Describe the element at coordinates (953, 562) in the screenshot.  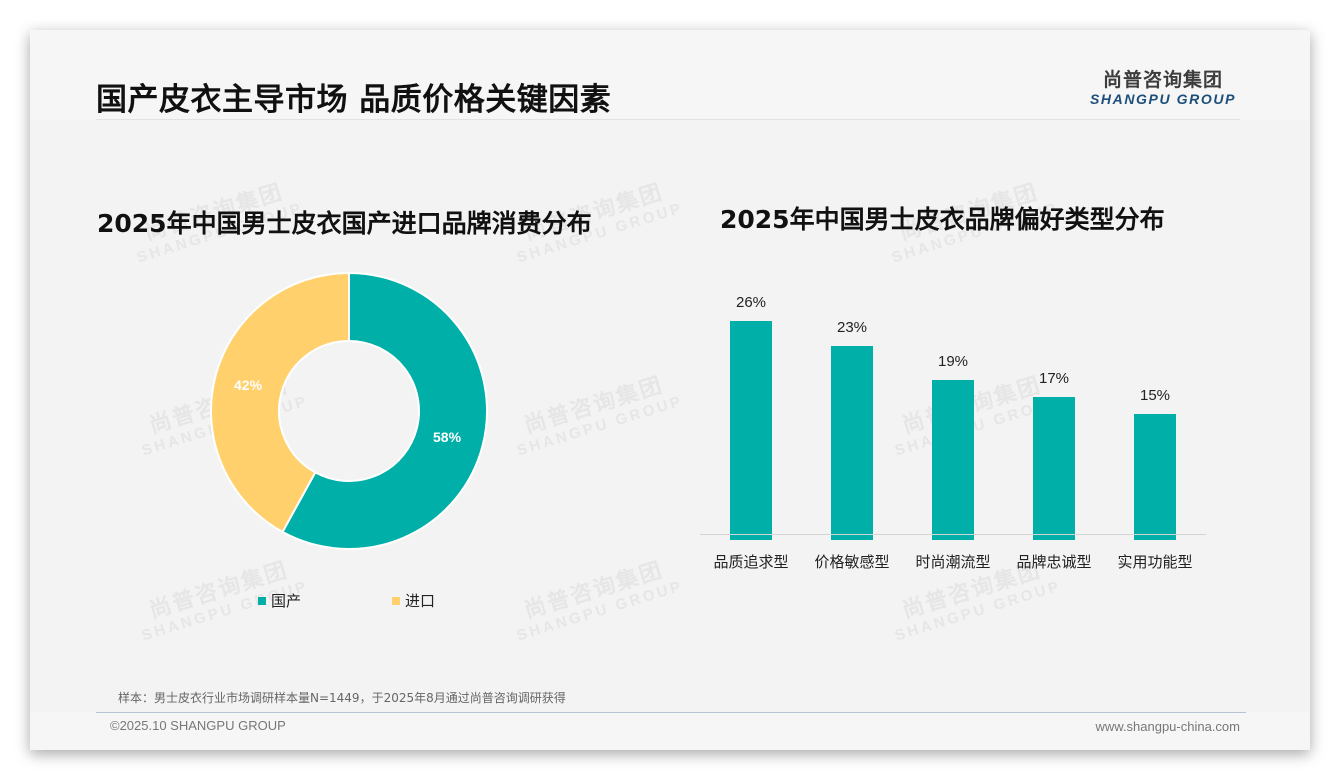
I see `x-axis-category-label: 时尚潮流型` at that location.